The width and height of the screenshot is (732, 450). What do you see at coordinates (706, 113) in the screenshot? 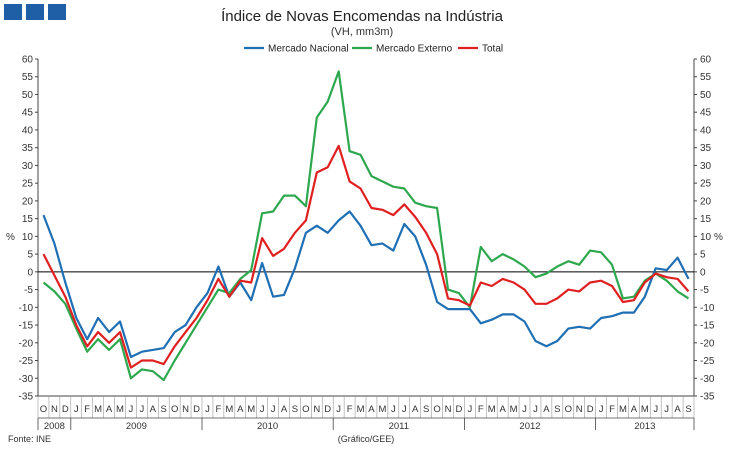
I see `y-tick-label-right: 45` at bounding box center [706, 113].